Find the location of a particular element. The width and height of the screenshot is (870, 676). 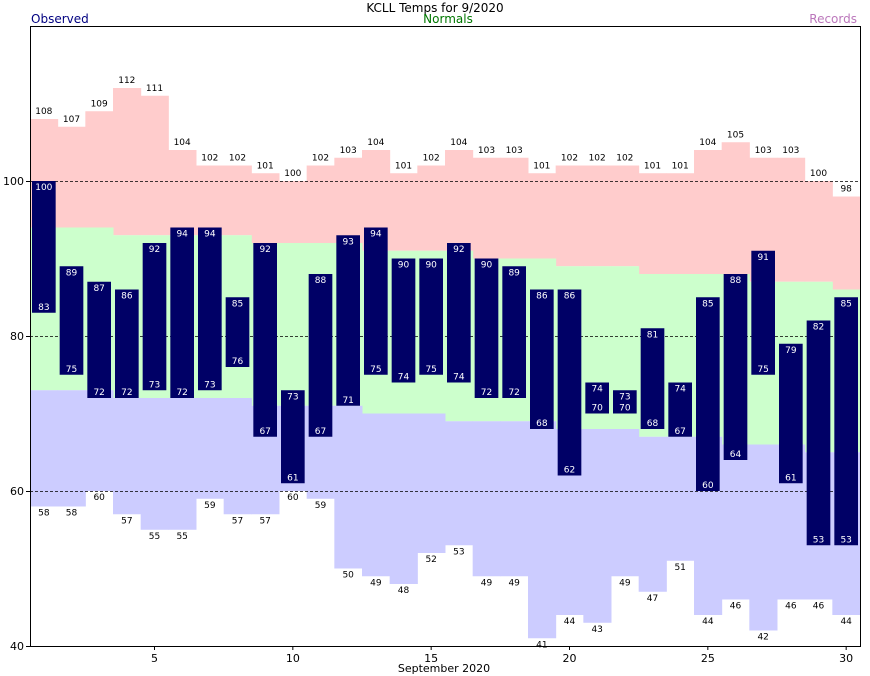

record-low-label: 43 is located at coordinates (596, 630).